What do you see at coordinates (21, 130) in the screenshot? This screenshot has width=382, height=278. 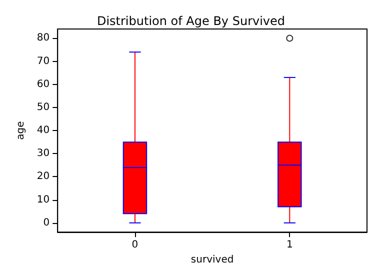 I see `y-axis-title: age` at bounding box center [21, 130].